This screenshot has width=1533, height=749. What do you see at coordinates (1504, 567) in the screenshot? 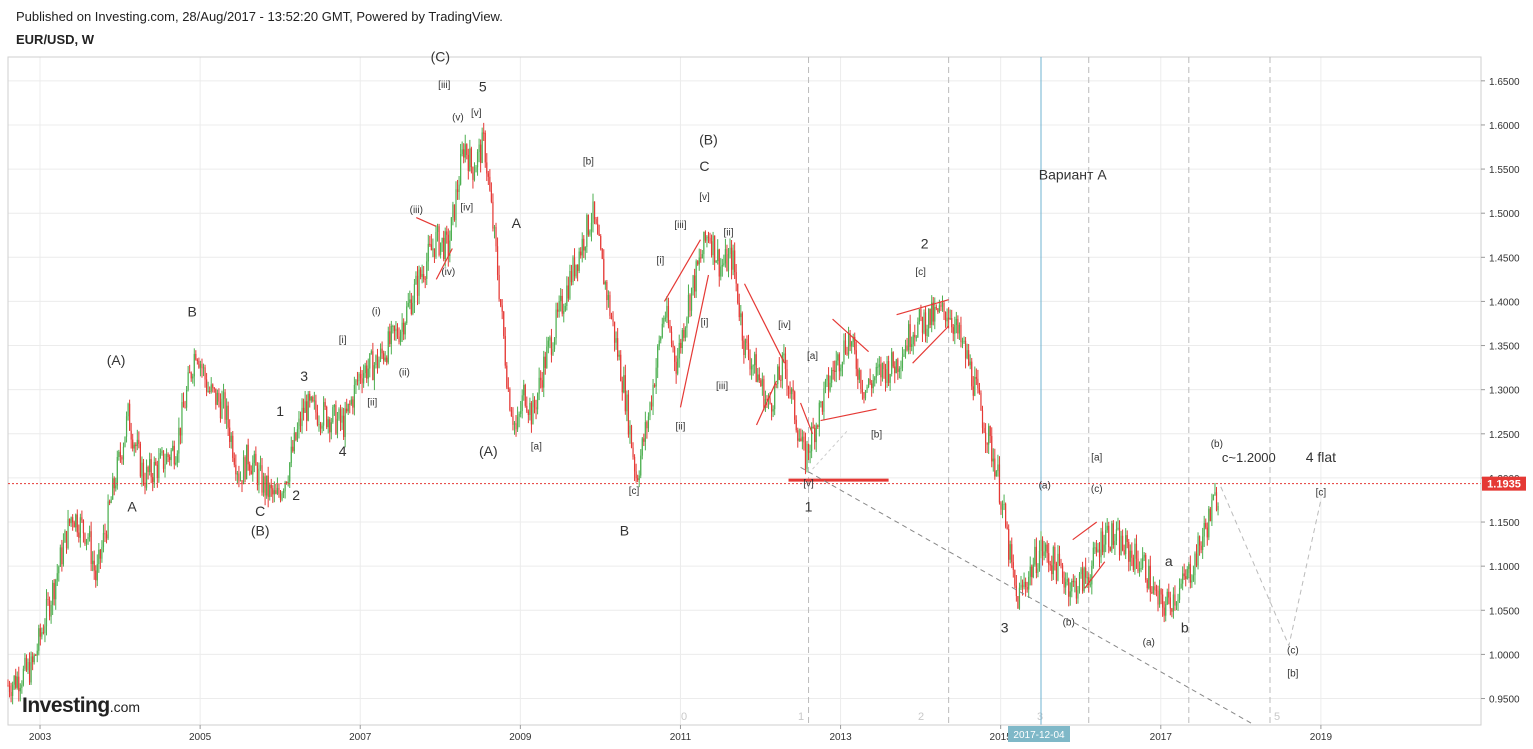
I see `price-tick-label: 1.1000` at bounding box center [1504, 567].